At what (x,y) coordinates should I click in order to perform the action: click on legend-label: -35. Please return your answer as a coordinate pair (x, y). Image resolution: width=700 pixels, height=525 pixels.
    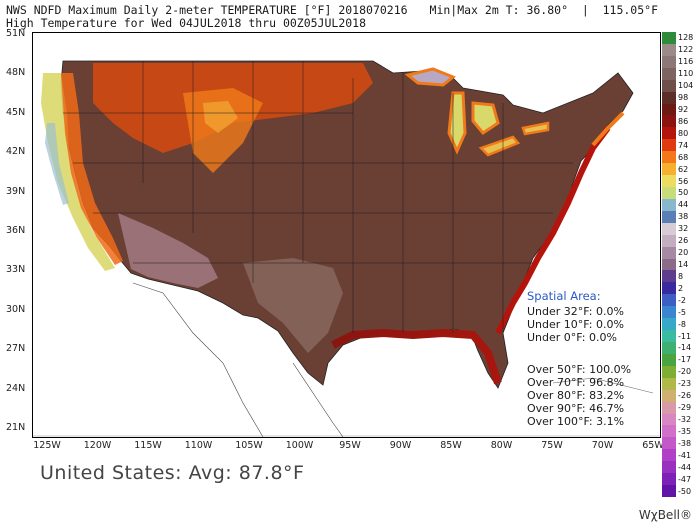
    Looking at the image, I should click on (685, 431).